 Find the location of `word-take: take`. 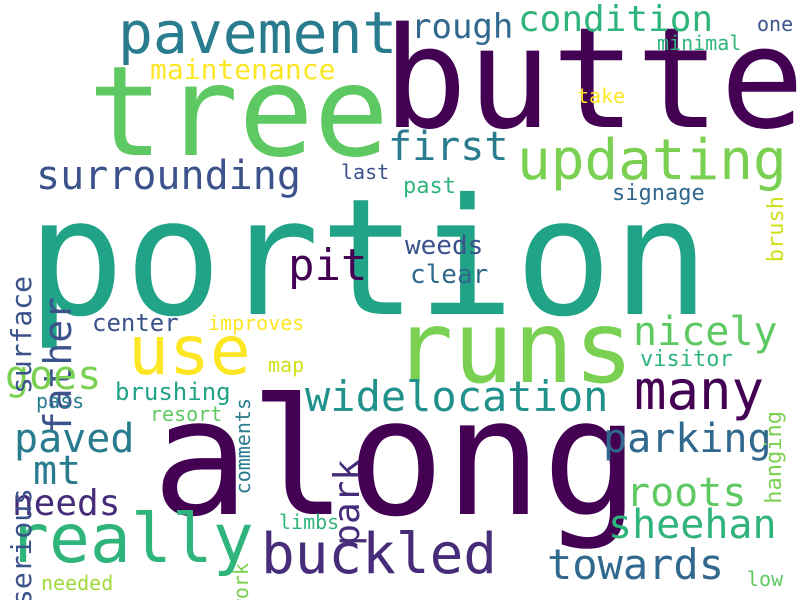

word-take: take is located at coordinates (601, 96).